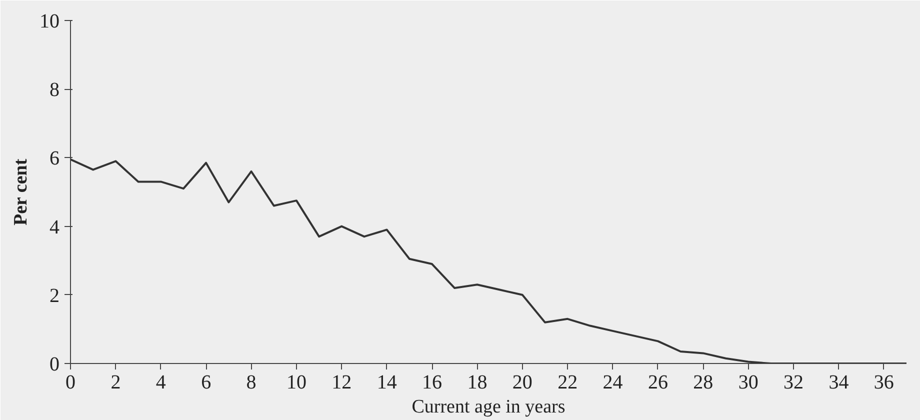  Describe the element at coordinates (658, 383) in the screenshot. I see `x-tick-label: 26` at that location.